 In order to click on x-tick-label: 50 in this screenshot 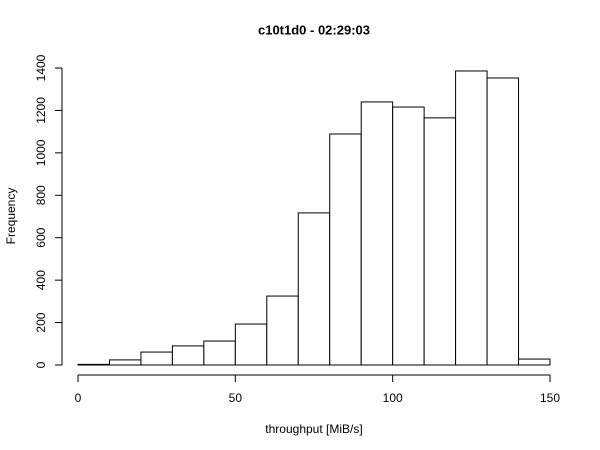, I will do `click(236, 398)`.